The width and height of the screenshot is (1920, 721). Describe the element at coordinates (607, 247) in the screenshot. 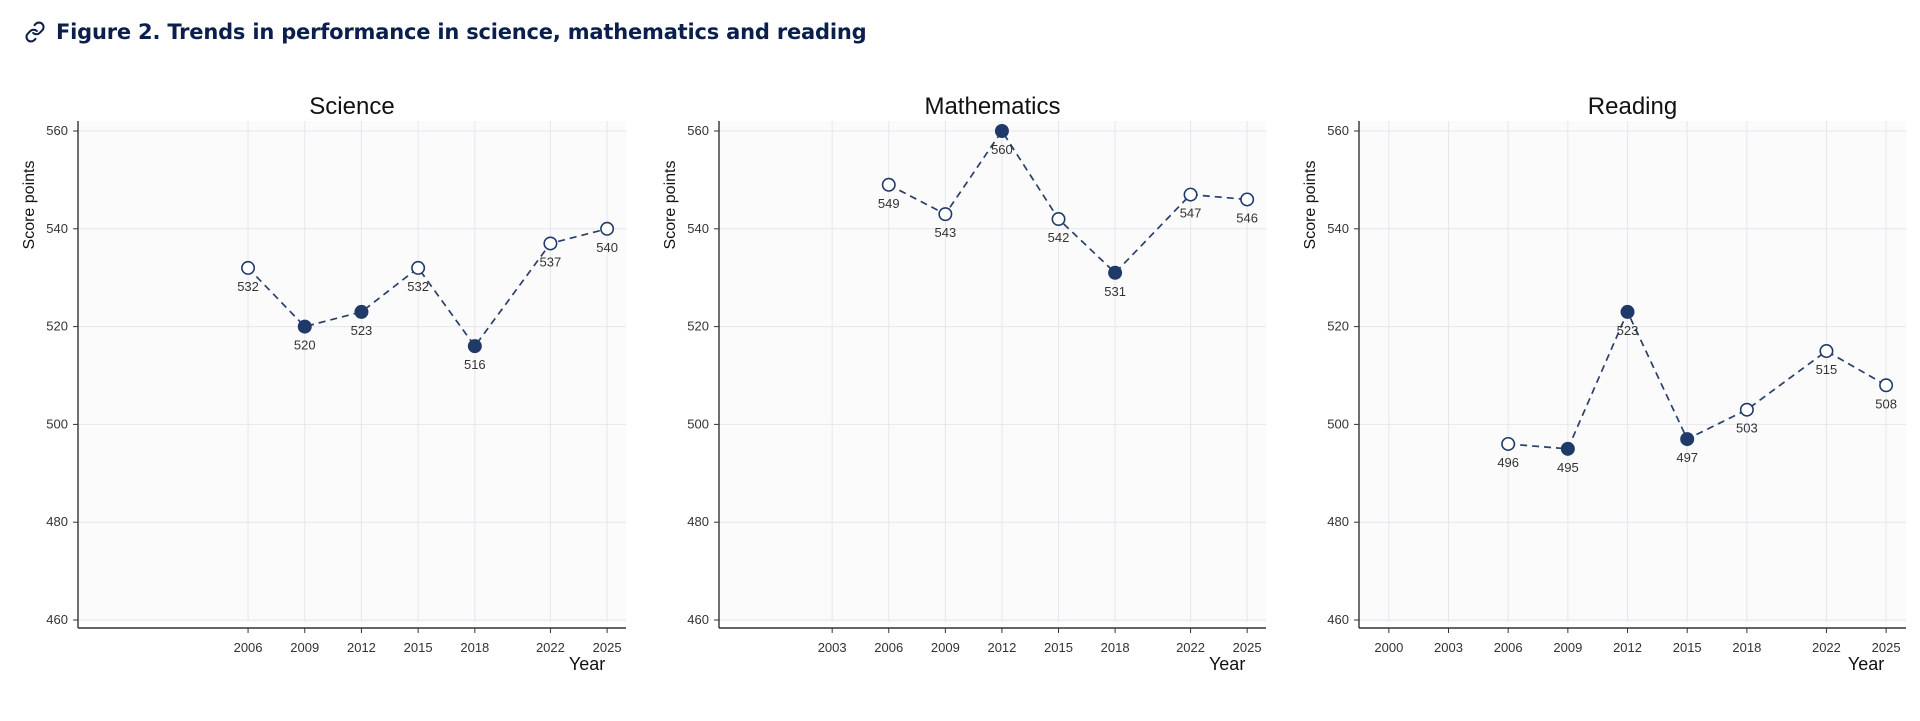

I see `data-label: 540` at that location.